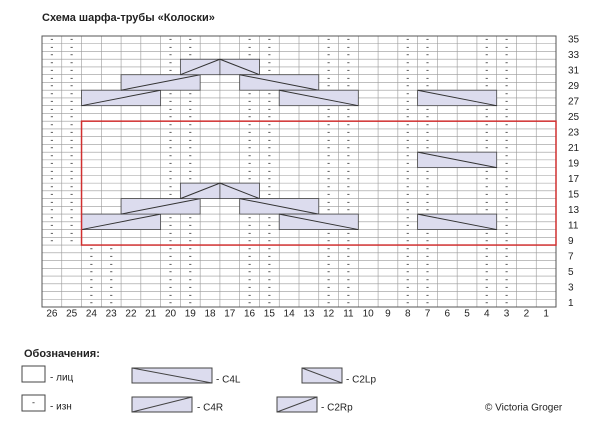 This screenshot has width=604, height=427. What do you see at coordinates (162, 404) in the screenshot?
I see `c4r-icon-line` at bounding box center [162, 404].